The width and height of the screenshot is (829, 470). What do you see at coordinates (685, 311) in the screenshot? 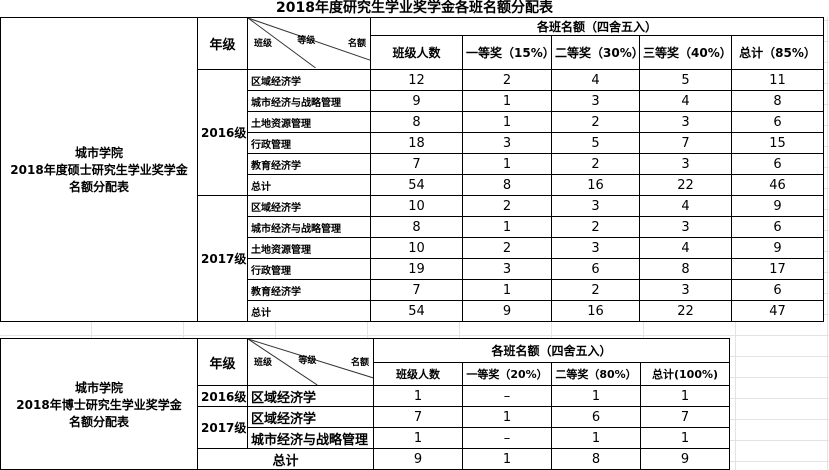
I see `value-cell: 22` at bounding box center [685, 311].